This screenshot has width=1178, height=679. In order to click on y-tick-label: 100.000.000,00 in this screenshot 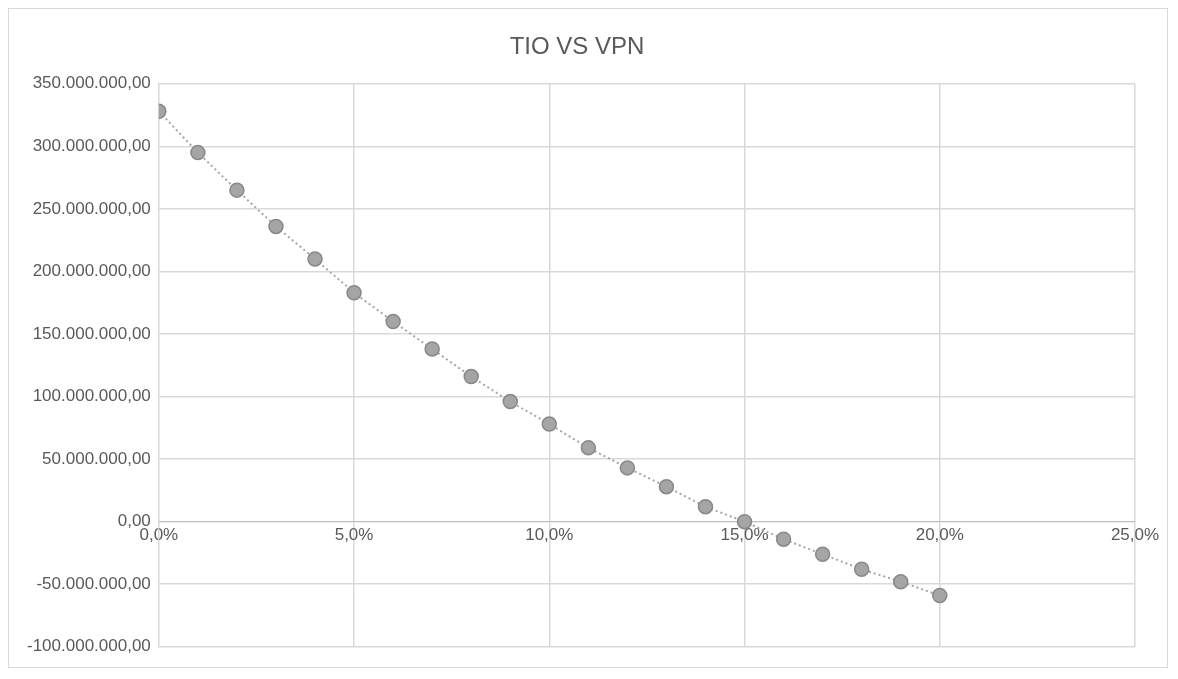, I will do `click(91, 396)`.